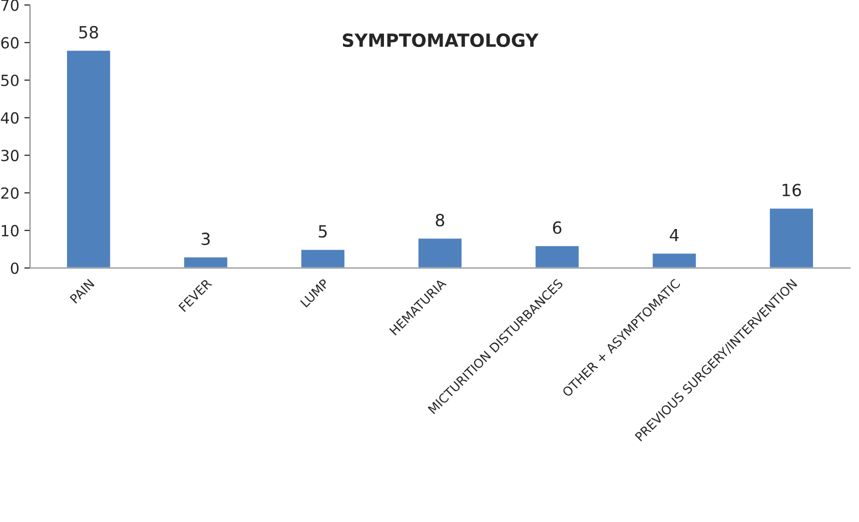 The height and width of the screenshot is (522, 859). I want to click on y-tick-label: 50, so click(10, 80).